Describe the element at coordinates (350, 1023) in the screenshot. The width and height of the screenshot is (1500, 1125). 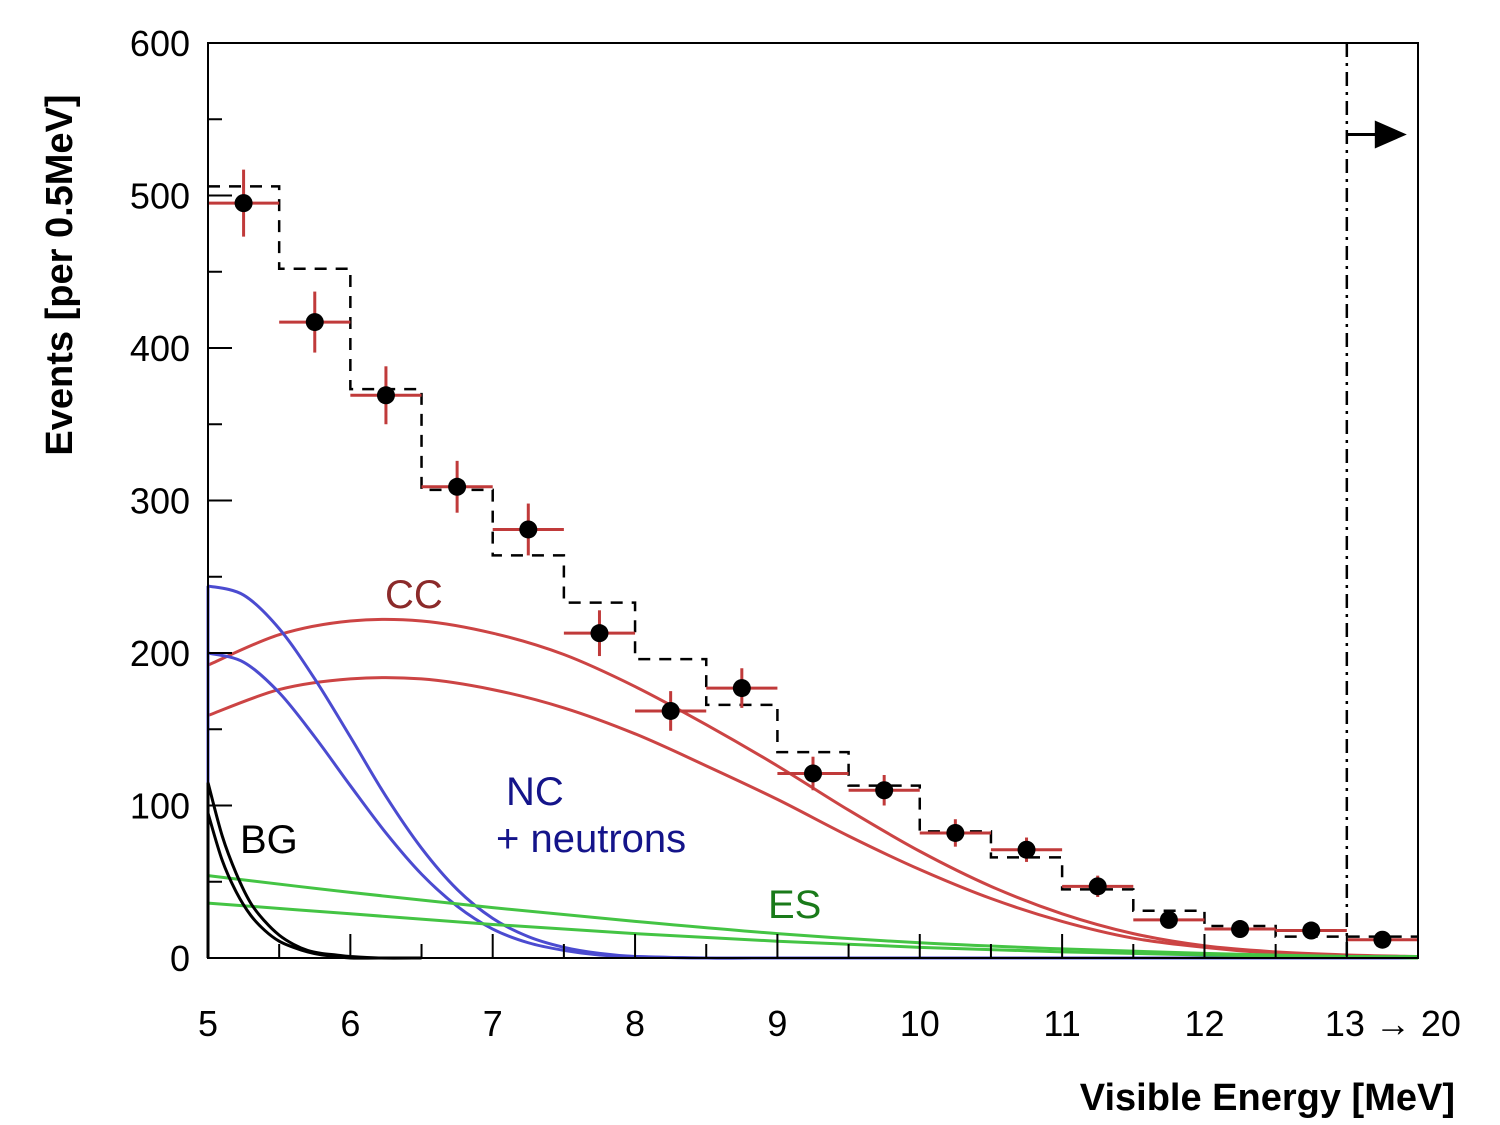
I see `x-tick-label: 6` at that location.